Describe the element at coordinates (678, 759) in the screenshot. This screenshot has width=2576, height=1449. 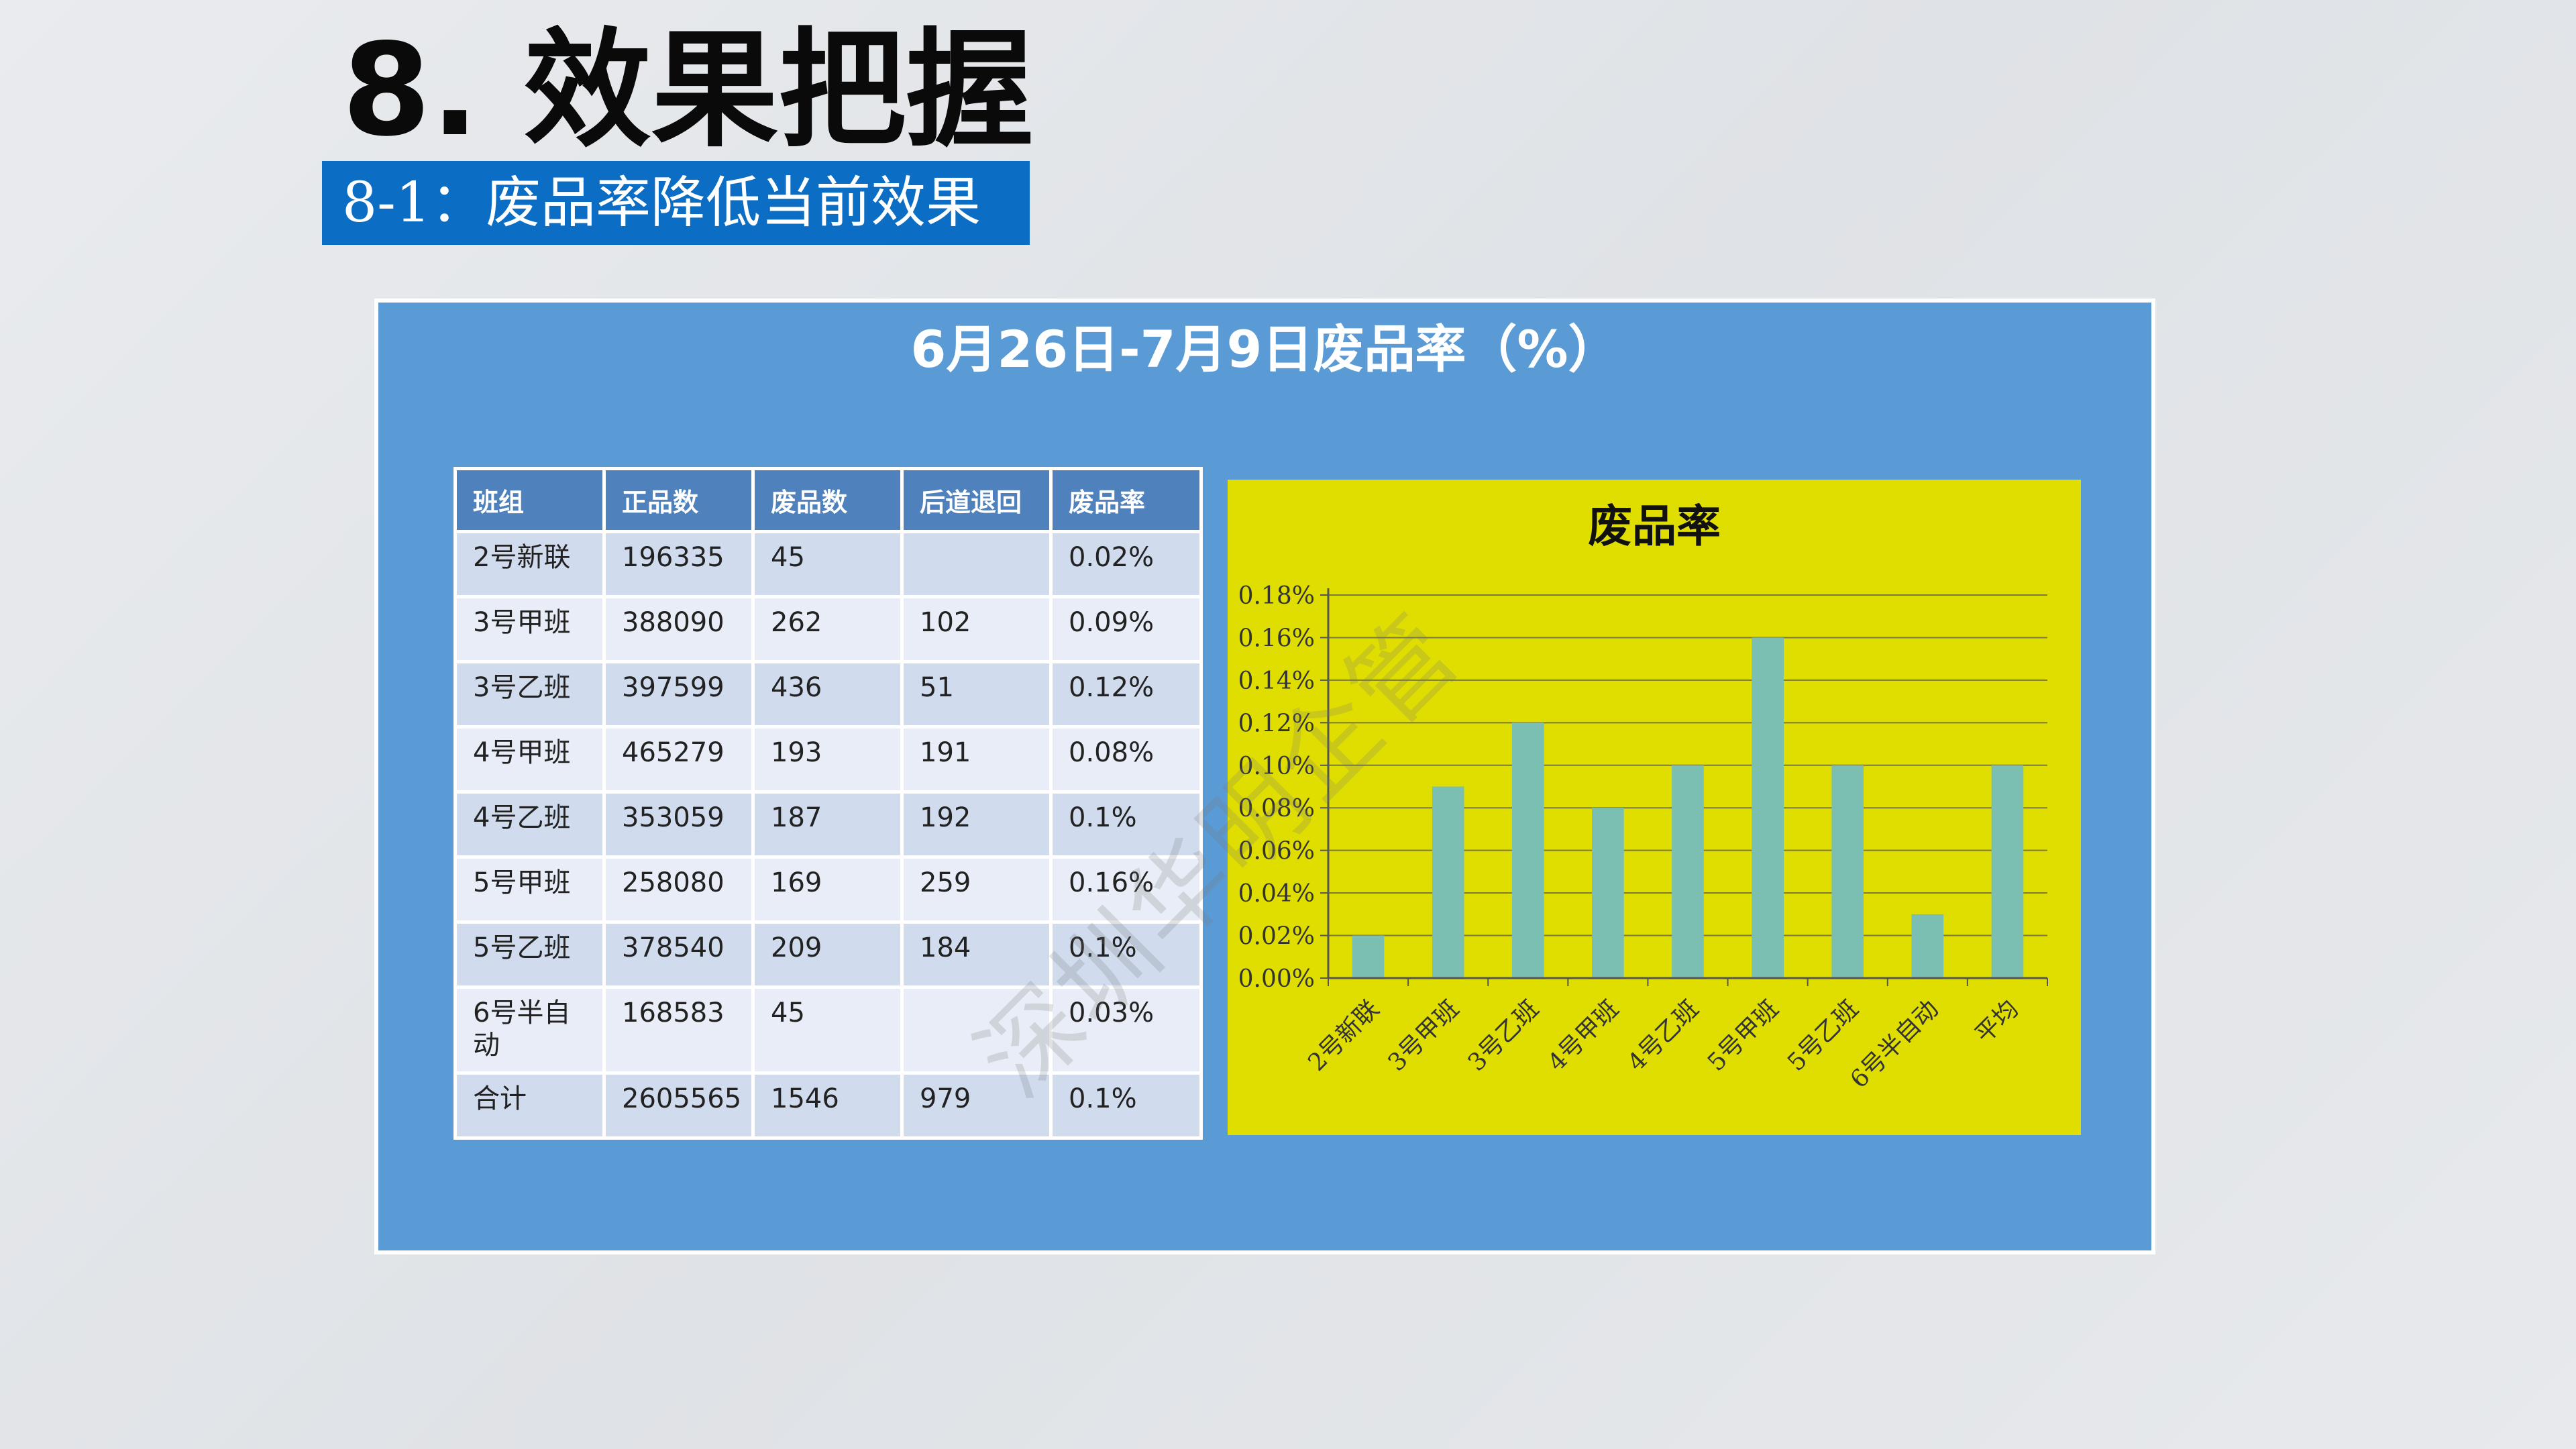
I see `cell-good-count: 465279` at that location.